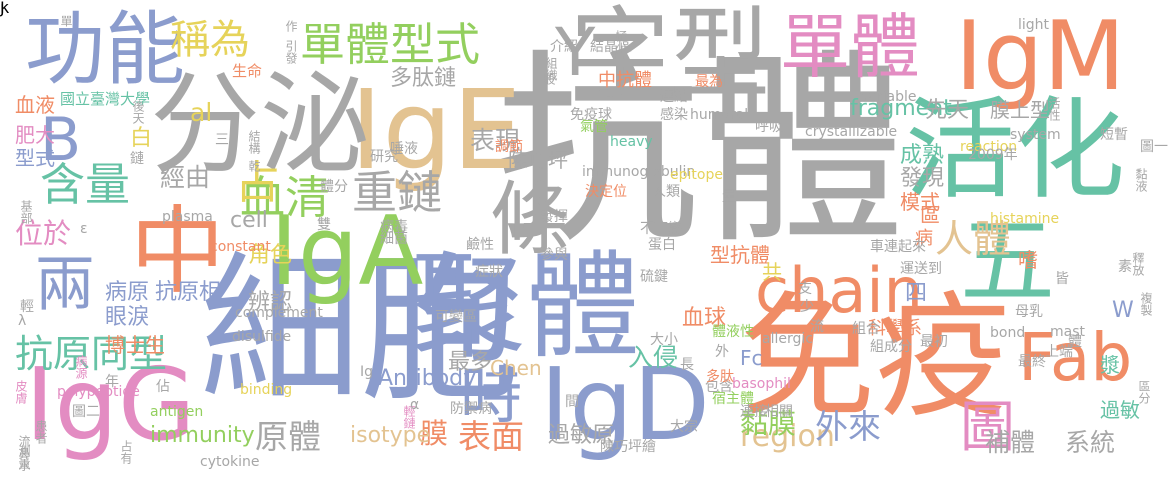 The height and width of the screenshot is (482, 1175). I want to click on word: ε, so click(84, 229).